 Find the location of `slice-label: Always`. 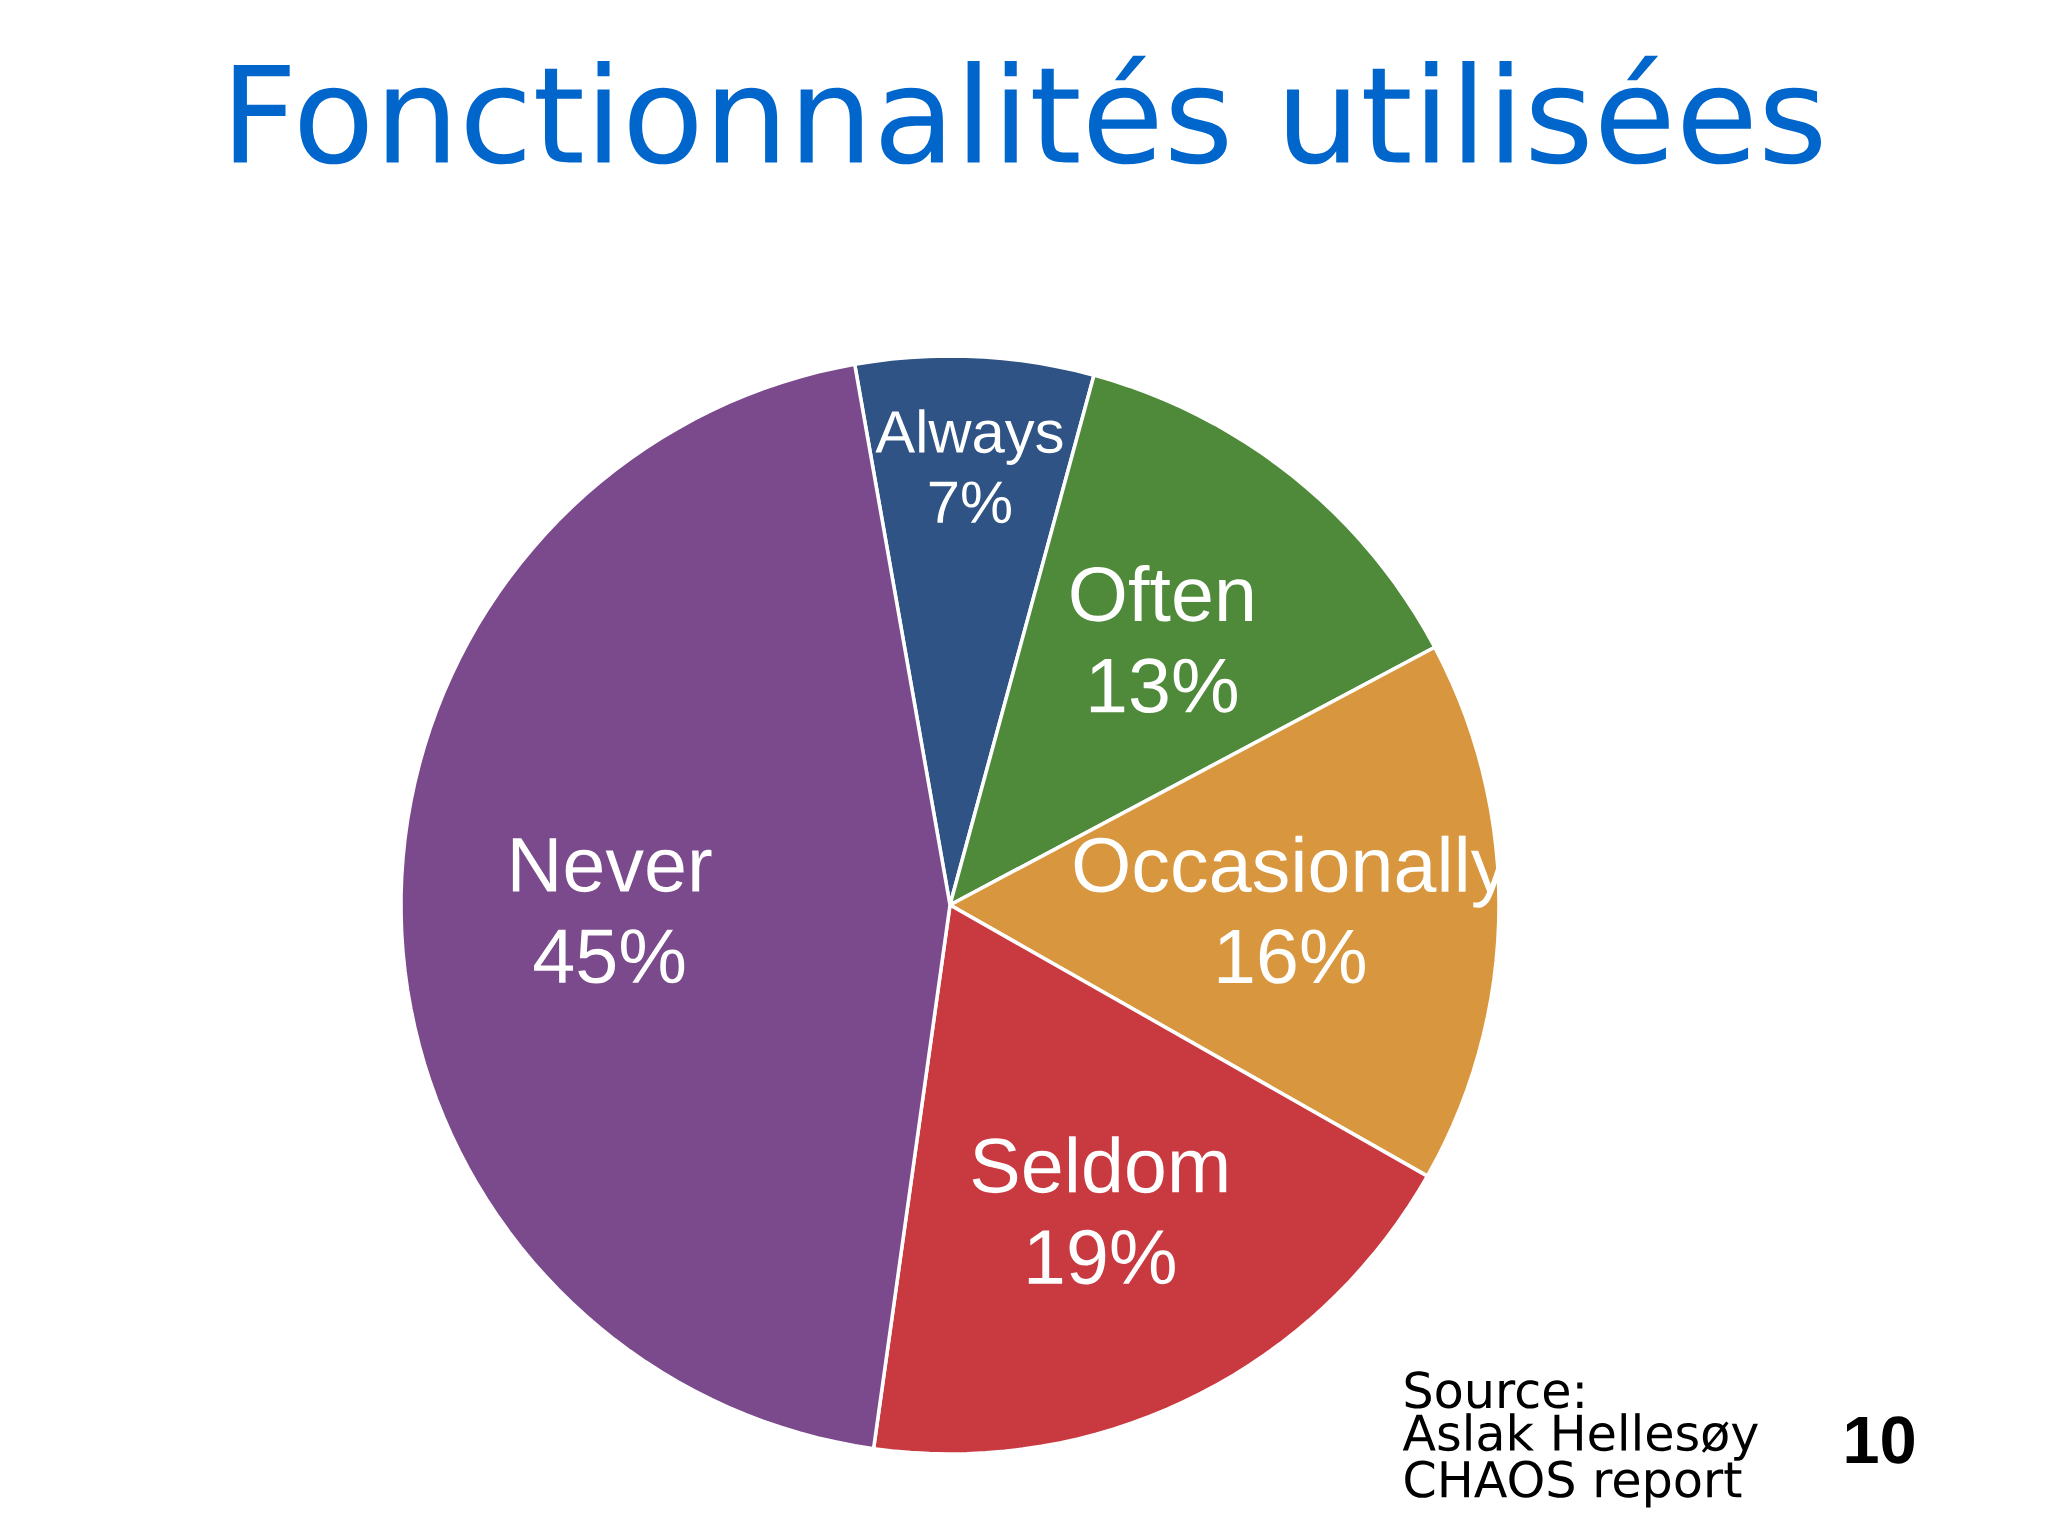

slice-label: Always is located at coordinates (969, 437).